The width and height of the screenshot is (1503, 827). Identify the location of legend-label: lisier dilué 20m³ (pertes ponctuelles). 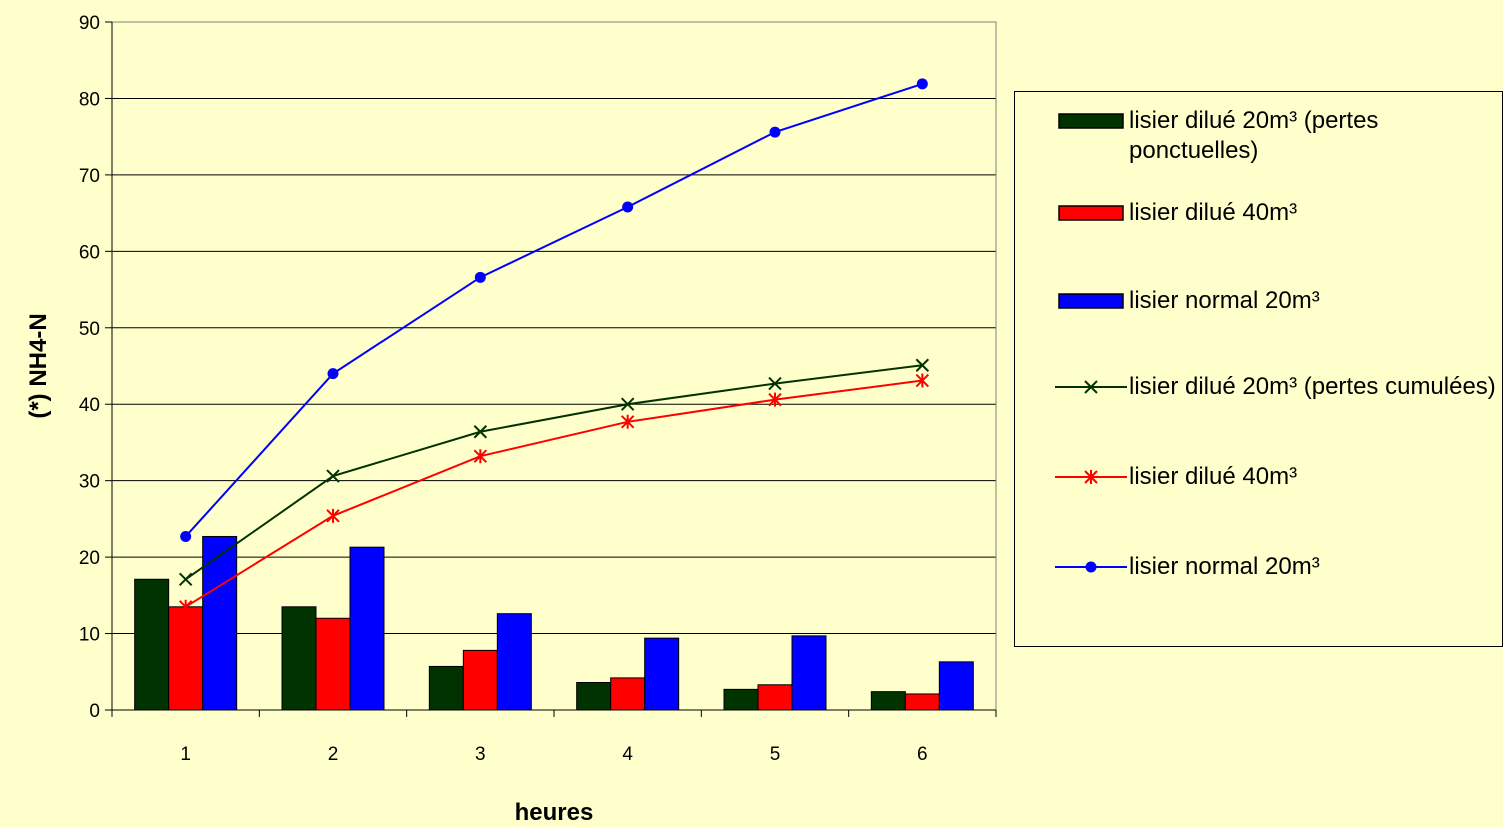
(1254, 135).